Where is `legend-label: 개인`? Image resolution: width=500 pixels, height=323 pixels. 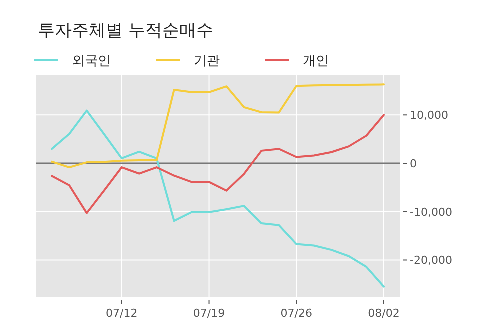
legend-label: 개인 is located at coordinates (316, 61).